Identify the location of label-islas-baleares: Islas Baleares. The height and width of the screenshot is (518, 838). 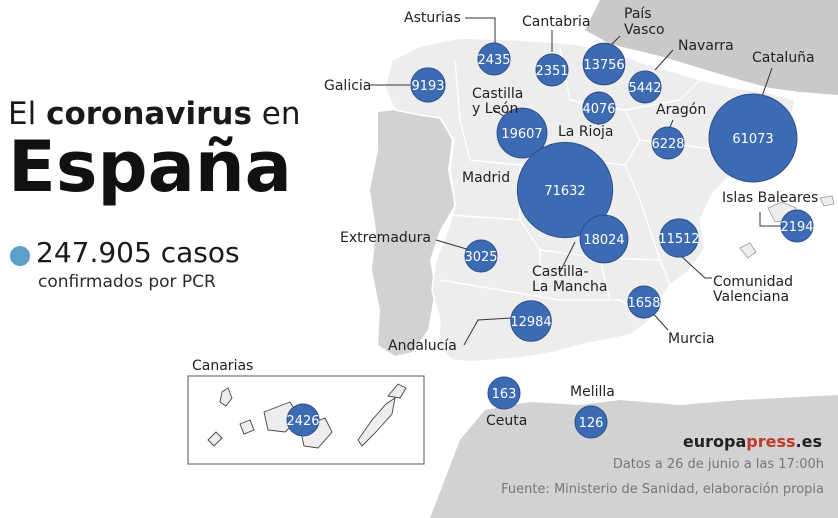
(770, 198).